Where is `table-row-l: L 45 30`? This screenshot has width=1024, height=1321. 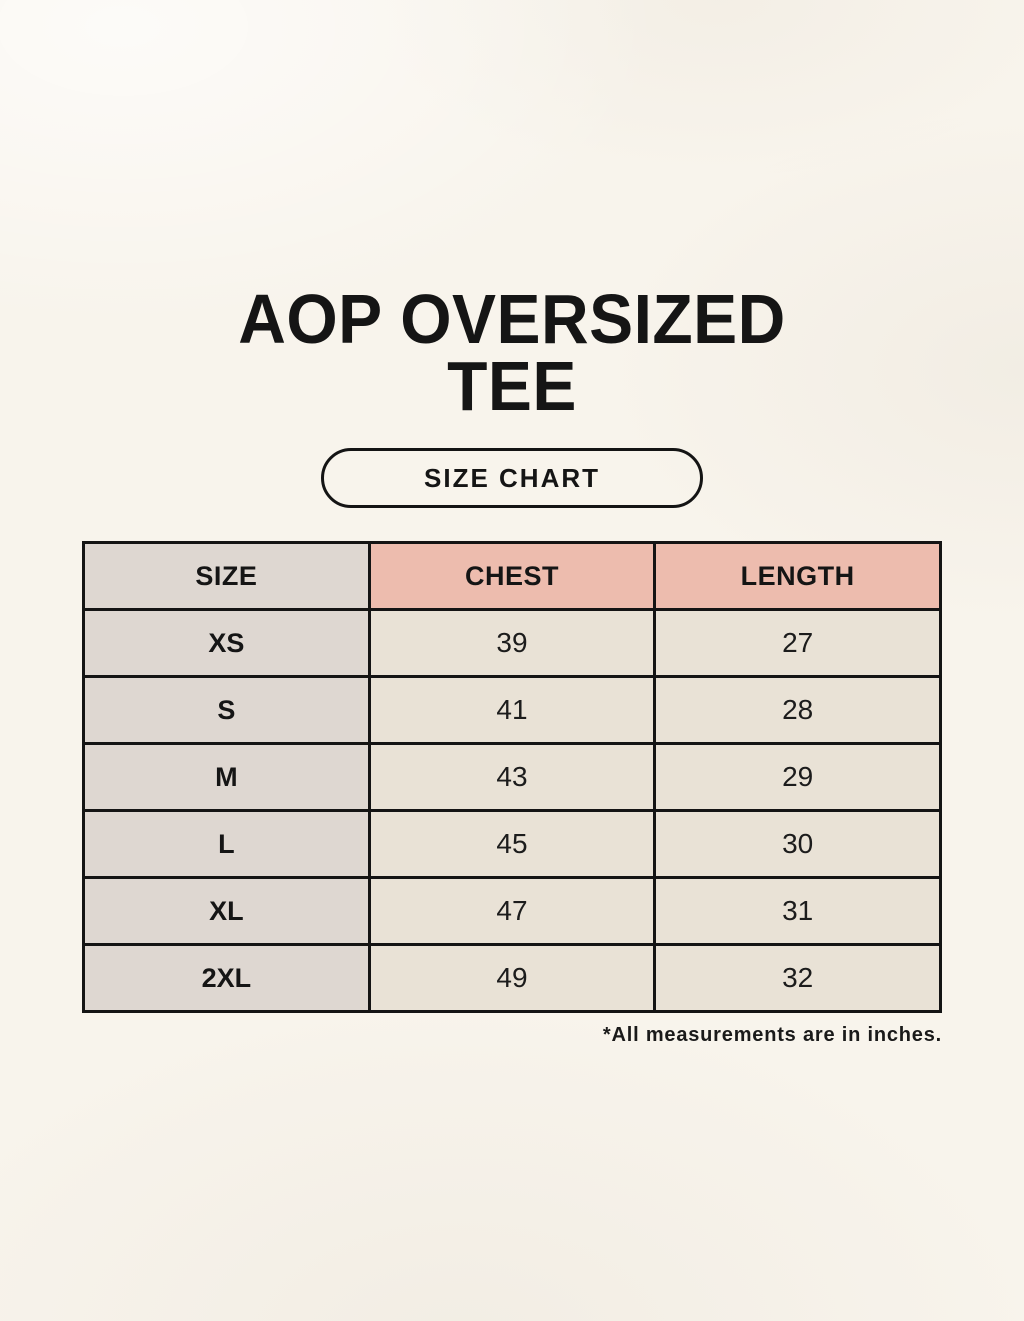 table-row-l: L 45 30 is located at coordinates (512, 844).